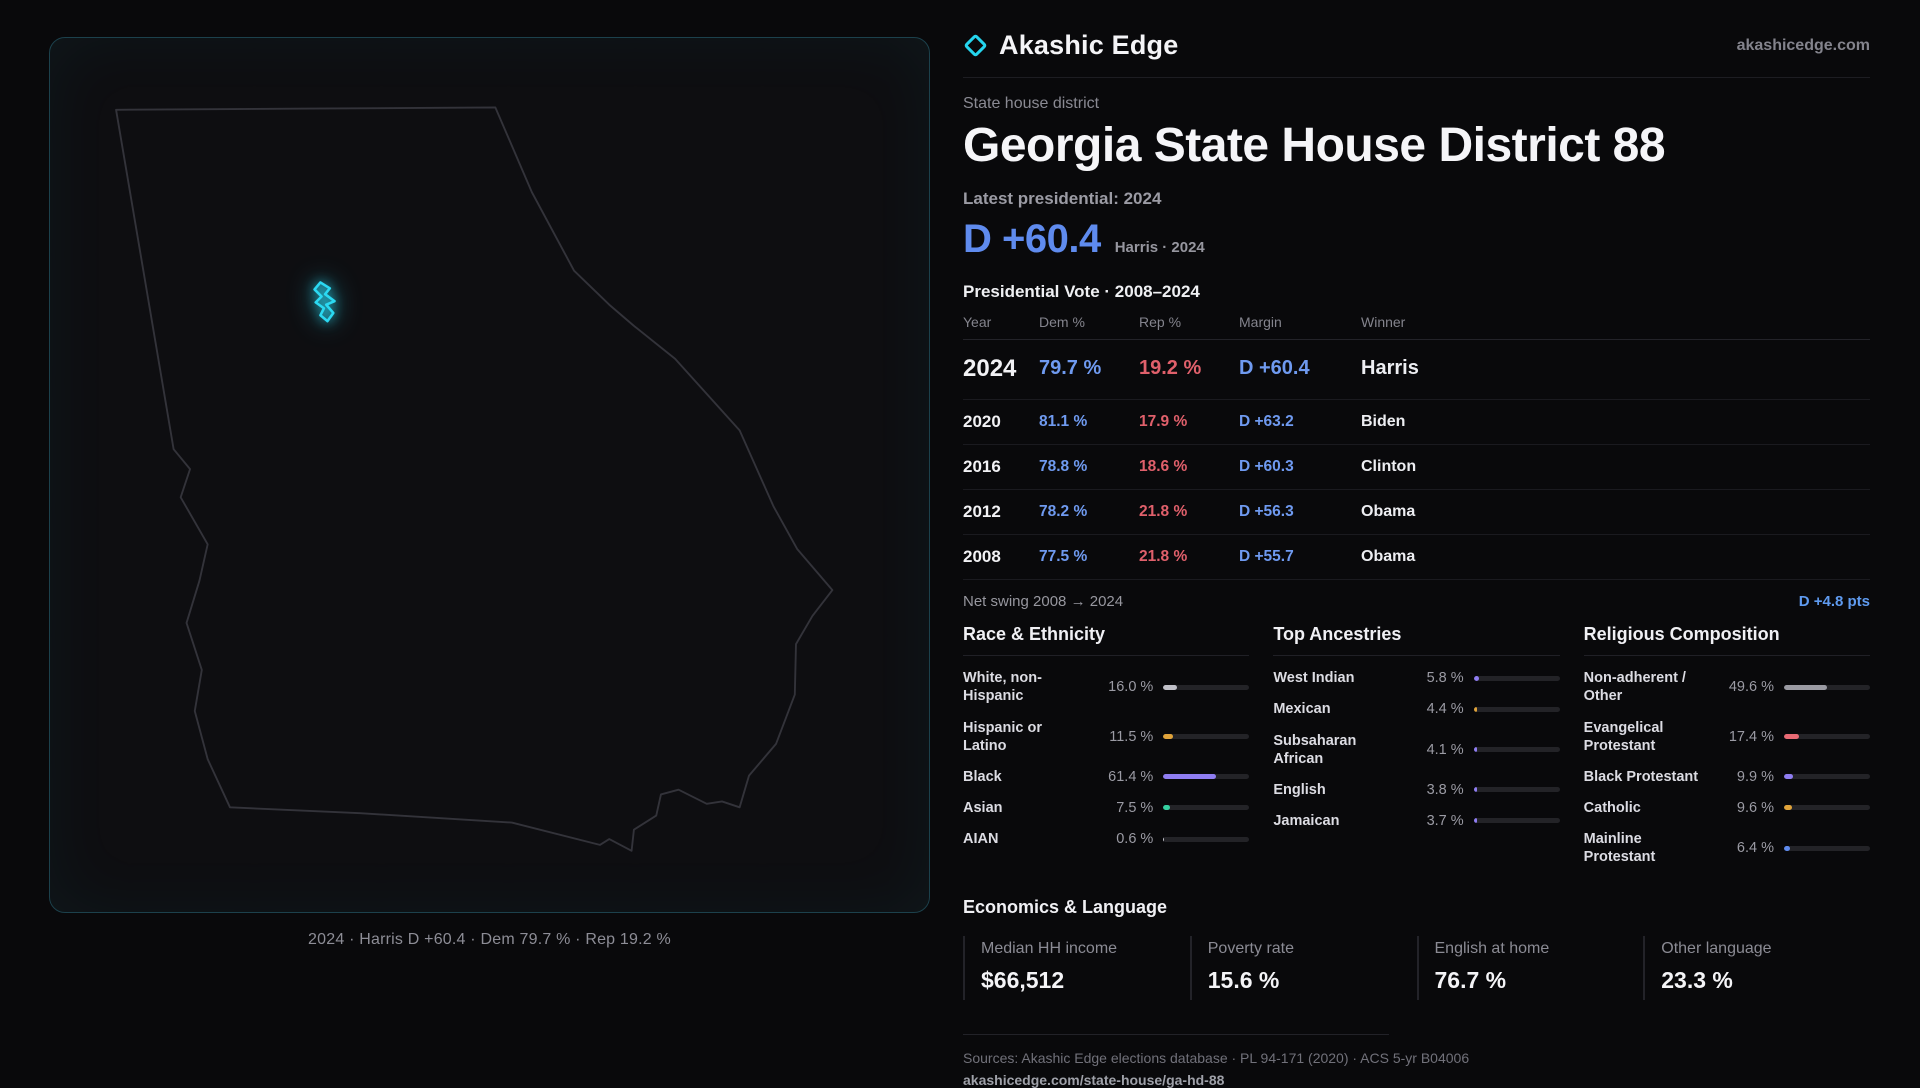  Describe the element at coordinates (1623, 736) in the screenshot. I see `demo-label: Evangelical Protestant` at that location.